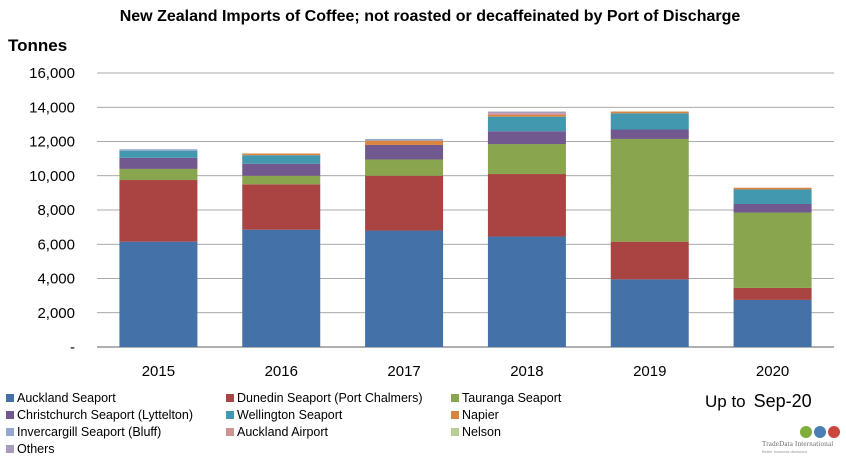 Image resolution: width=846 pixels, height=459 pixels. I want to click on x-tick-label: 2020, so click(772, 371).